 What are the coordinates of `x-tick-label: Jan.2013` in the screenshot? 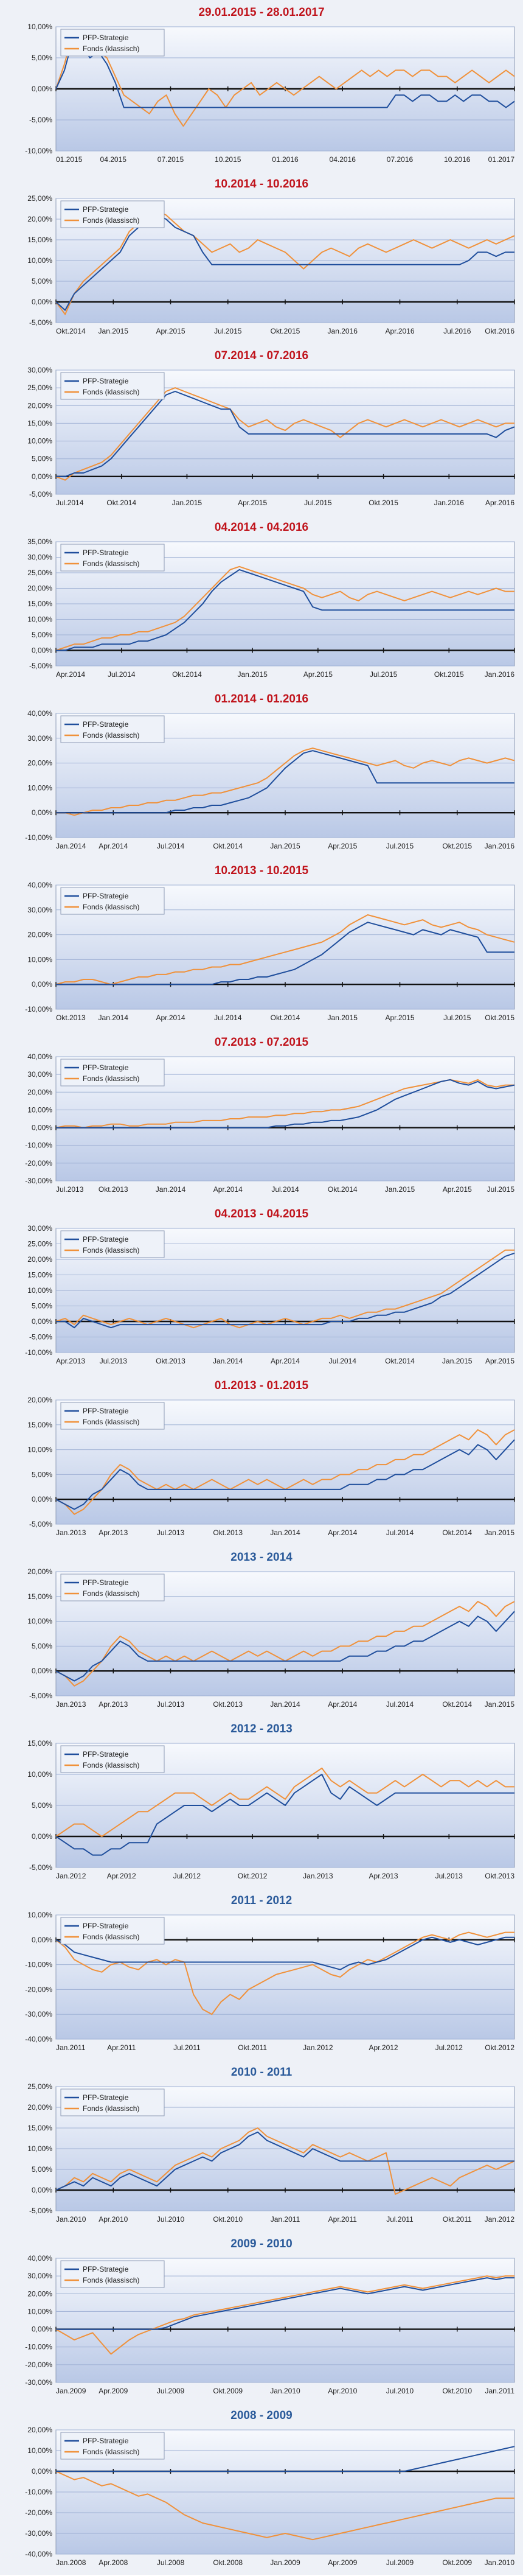 It's located at (71, 1533).